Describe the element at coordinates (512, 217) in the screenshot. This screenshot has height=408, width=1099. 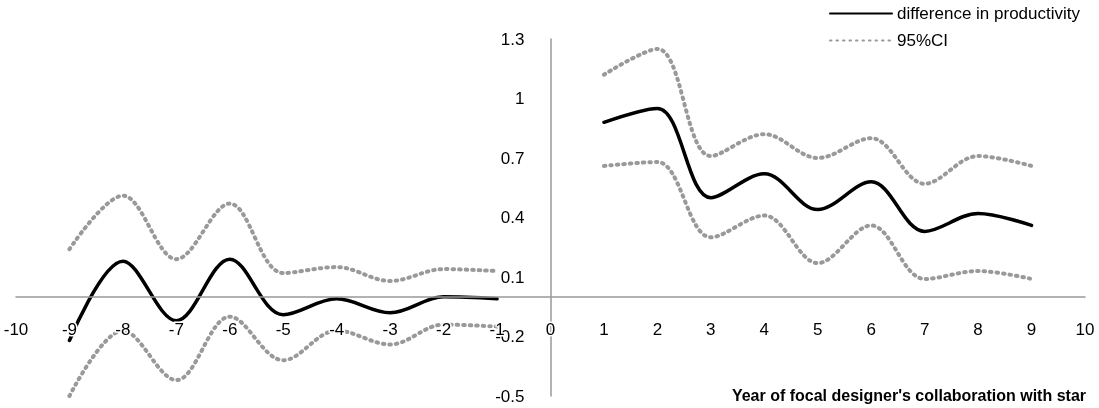
I see `y-tick-label: 0.4` at that location.